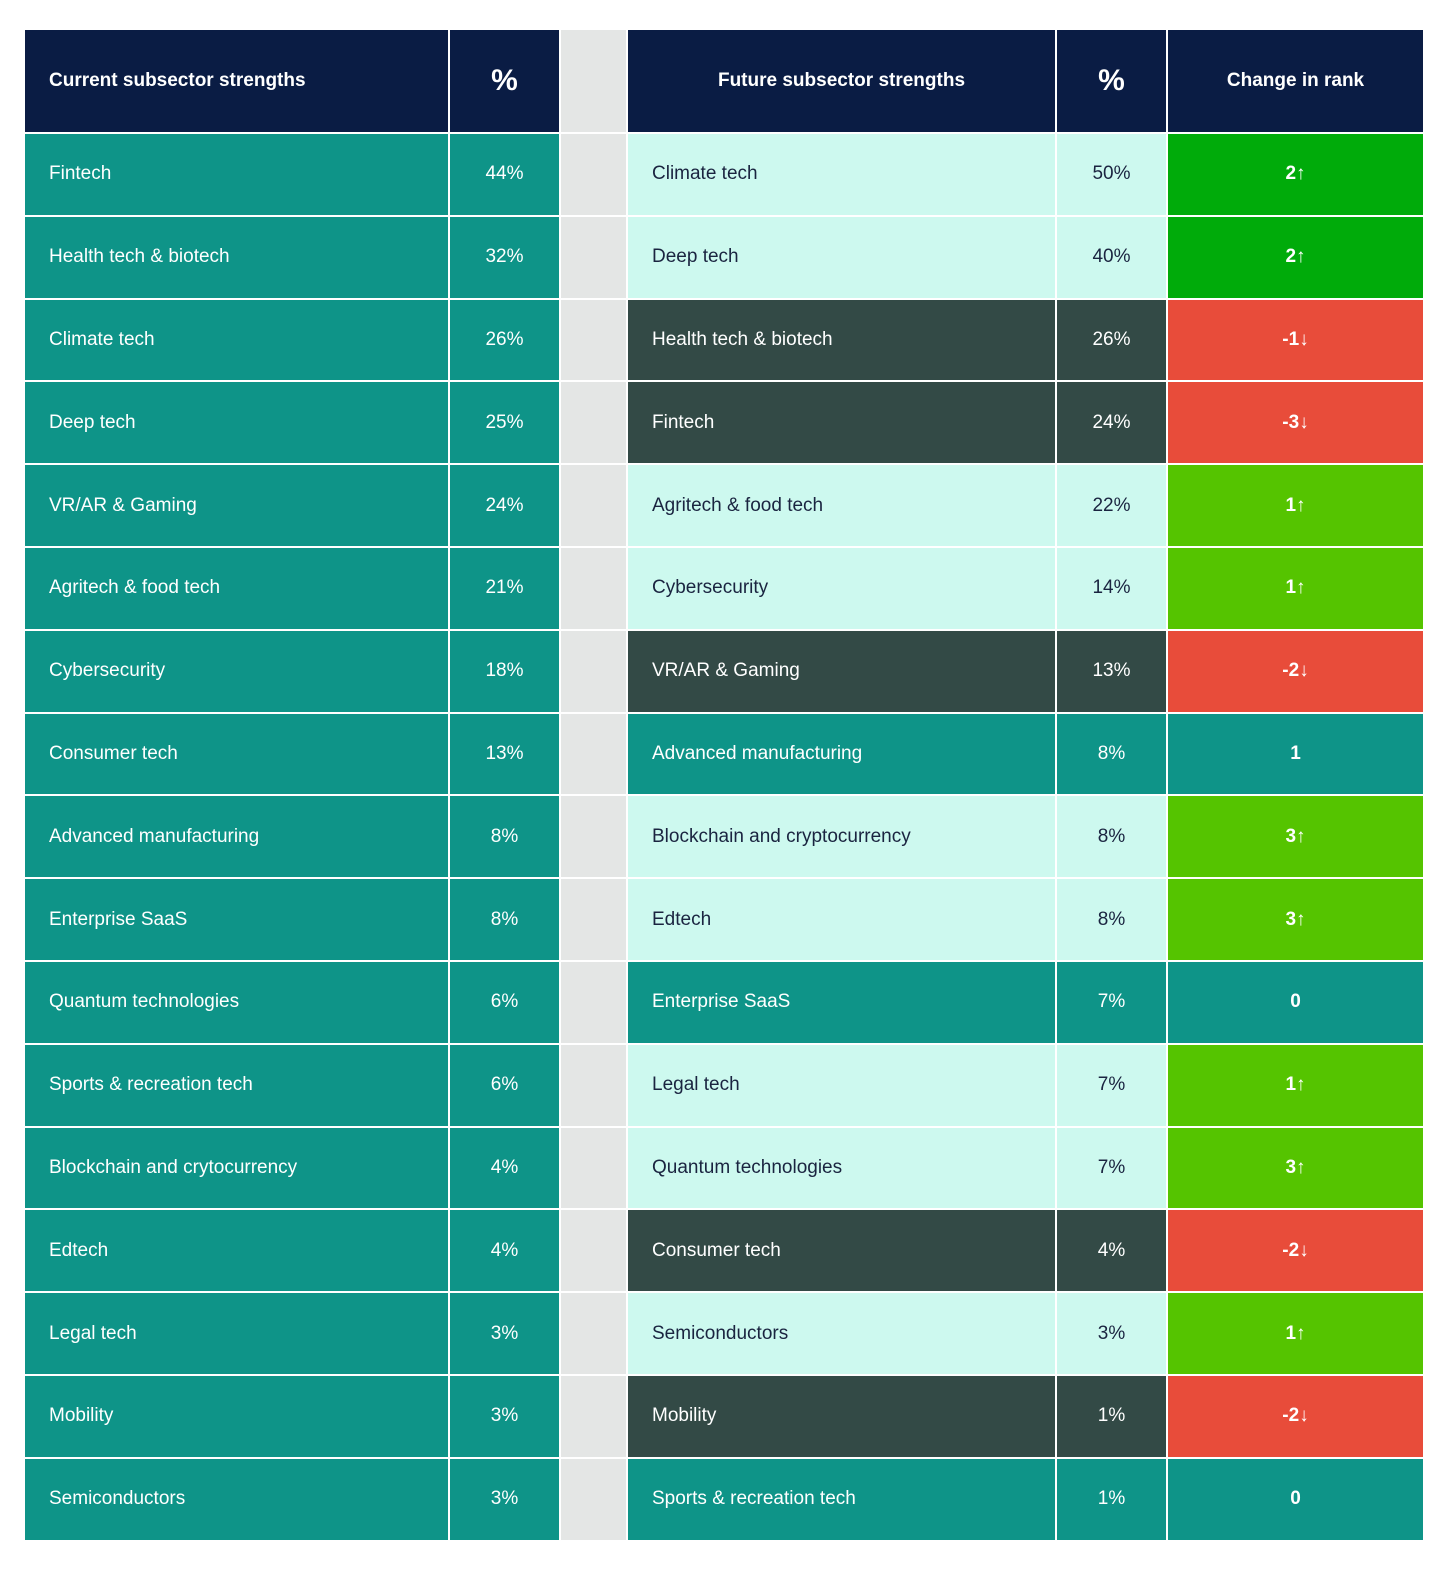 The image size is (1452, 1574). Describe the element at coordinates (504, 81) in the screenshot. I see `header-current-percent: %` at that location.